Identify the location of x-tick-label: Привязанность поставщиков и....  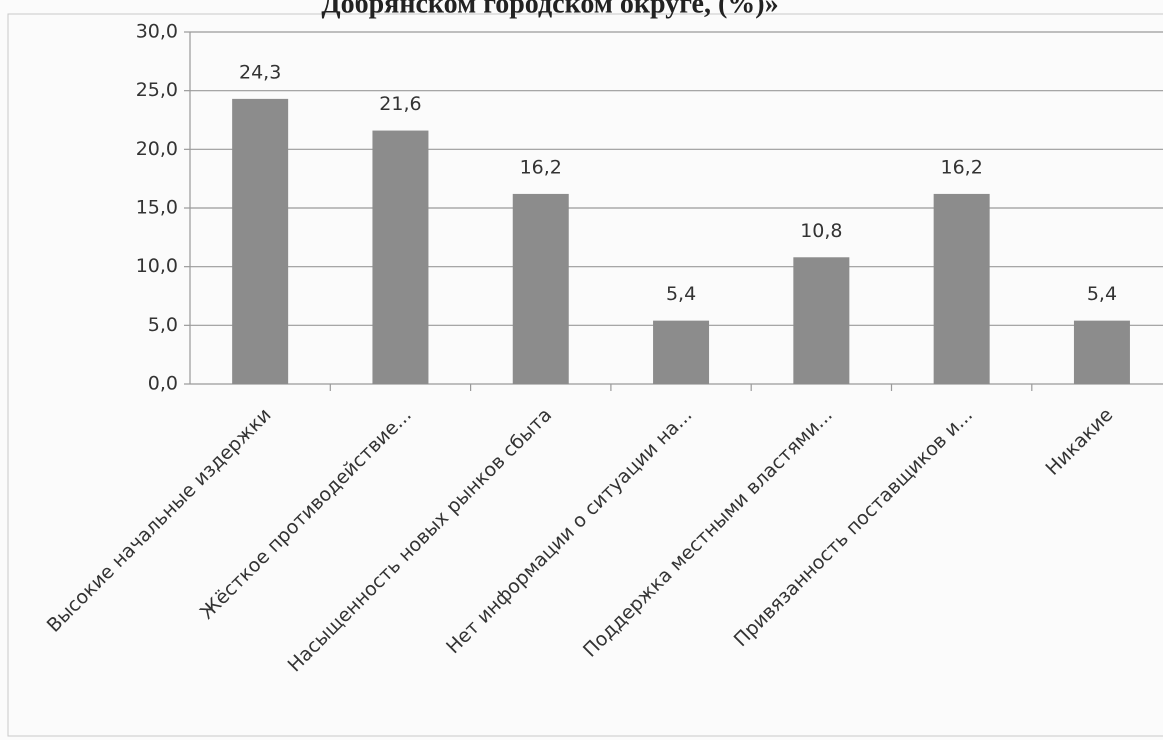
(853, 527).